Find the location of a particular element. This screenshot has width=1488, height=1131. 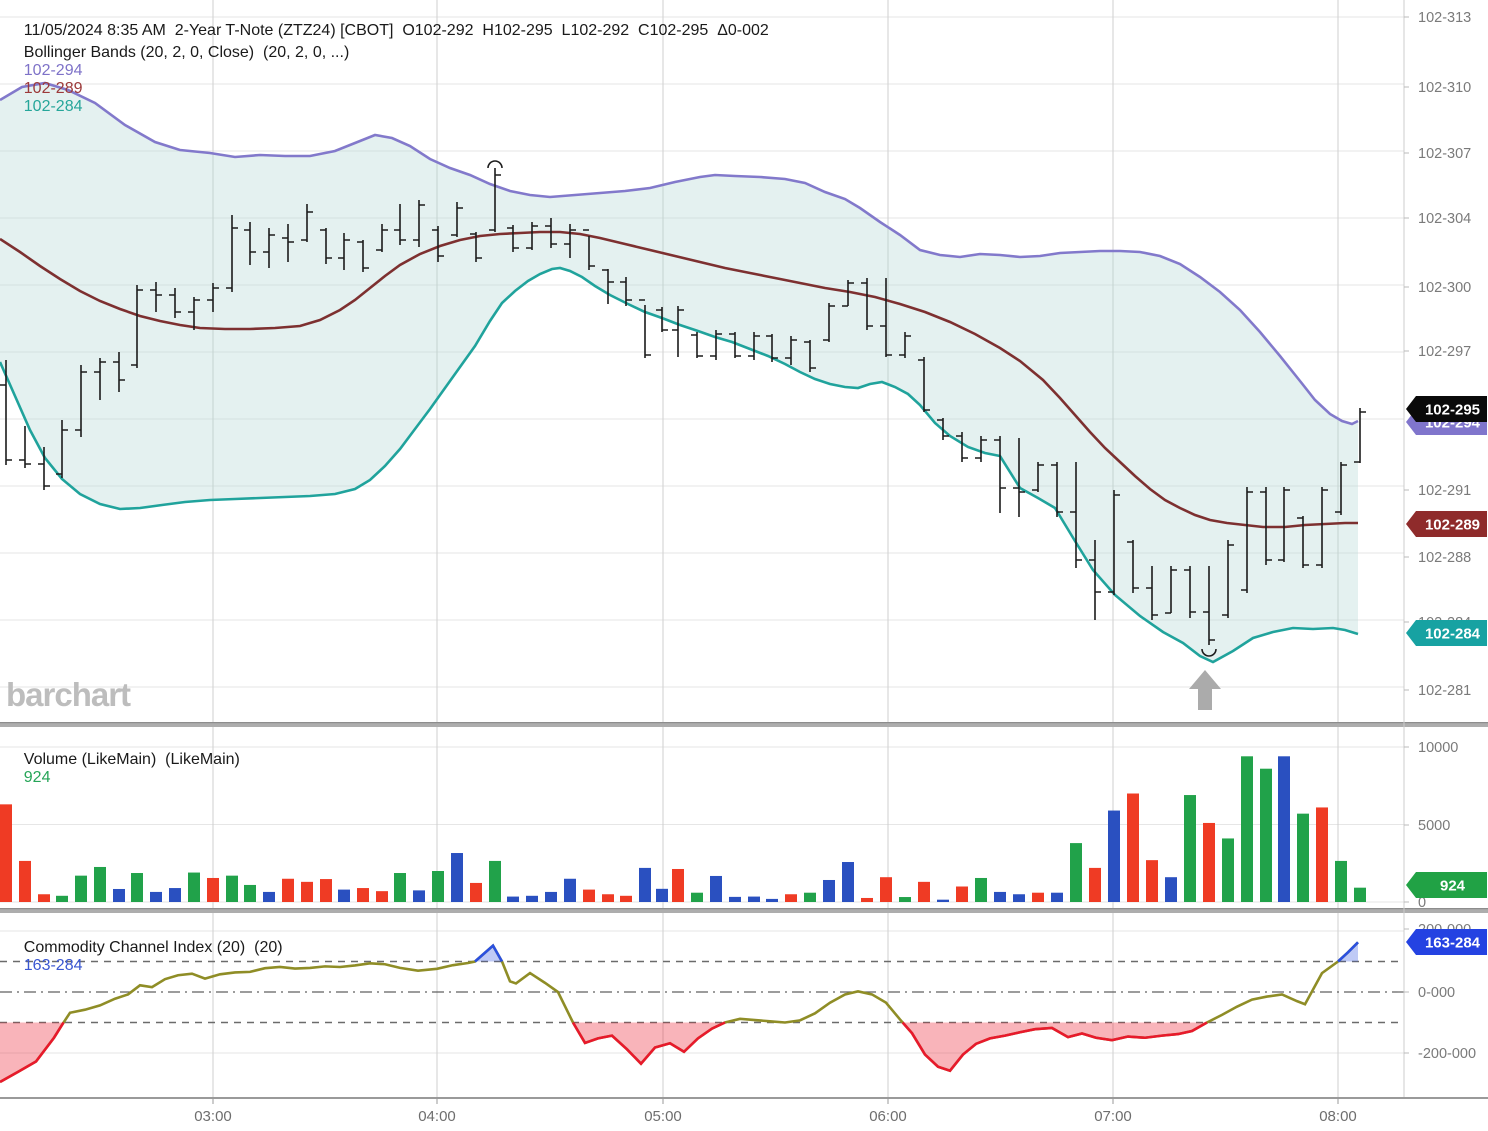

time-axis-label: 03:00 is located at coordinates (213, 1116).